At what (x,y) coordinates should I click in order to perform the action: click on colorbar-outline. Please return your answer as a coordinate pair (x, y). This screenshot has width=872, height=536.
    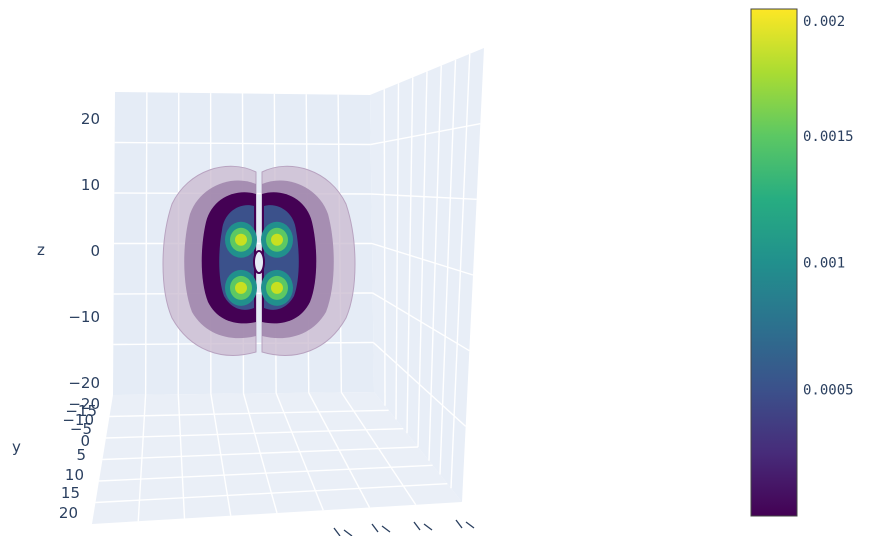
    Looking at the image, I should click on (774, 262).